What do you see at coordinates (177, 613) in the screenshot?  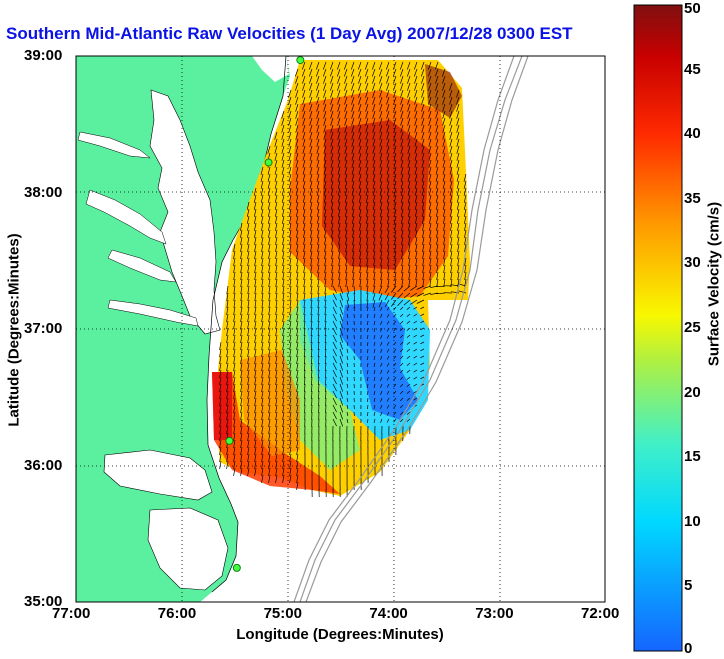 I see `lon-tick-label: 76:00` at bounding box center [177, 613].